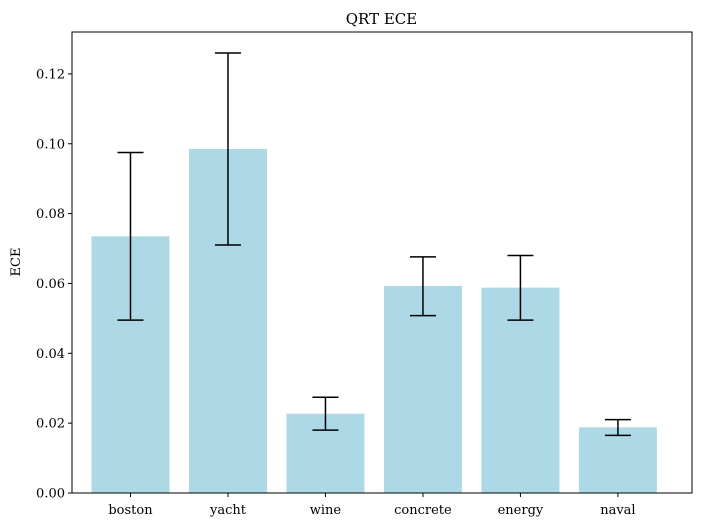 The image size is (701, 531). I want to click on bar-concrete, so click(422, 389).